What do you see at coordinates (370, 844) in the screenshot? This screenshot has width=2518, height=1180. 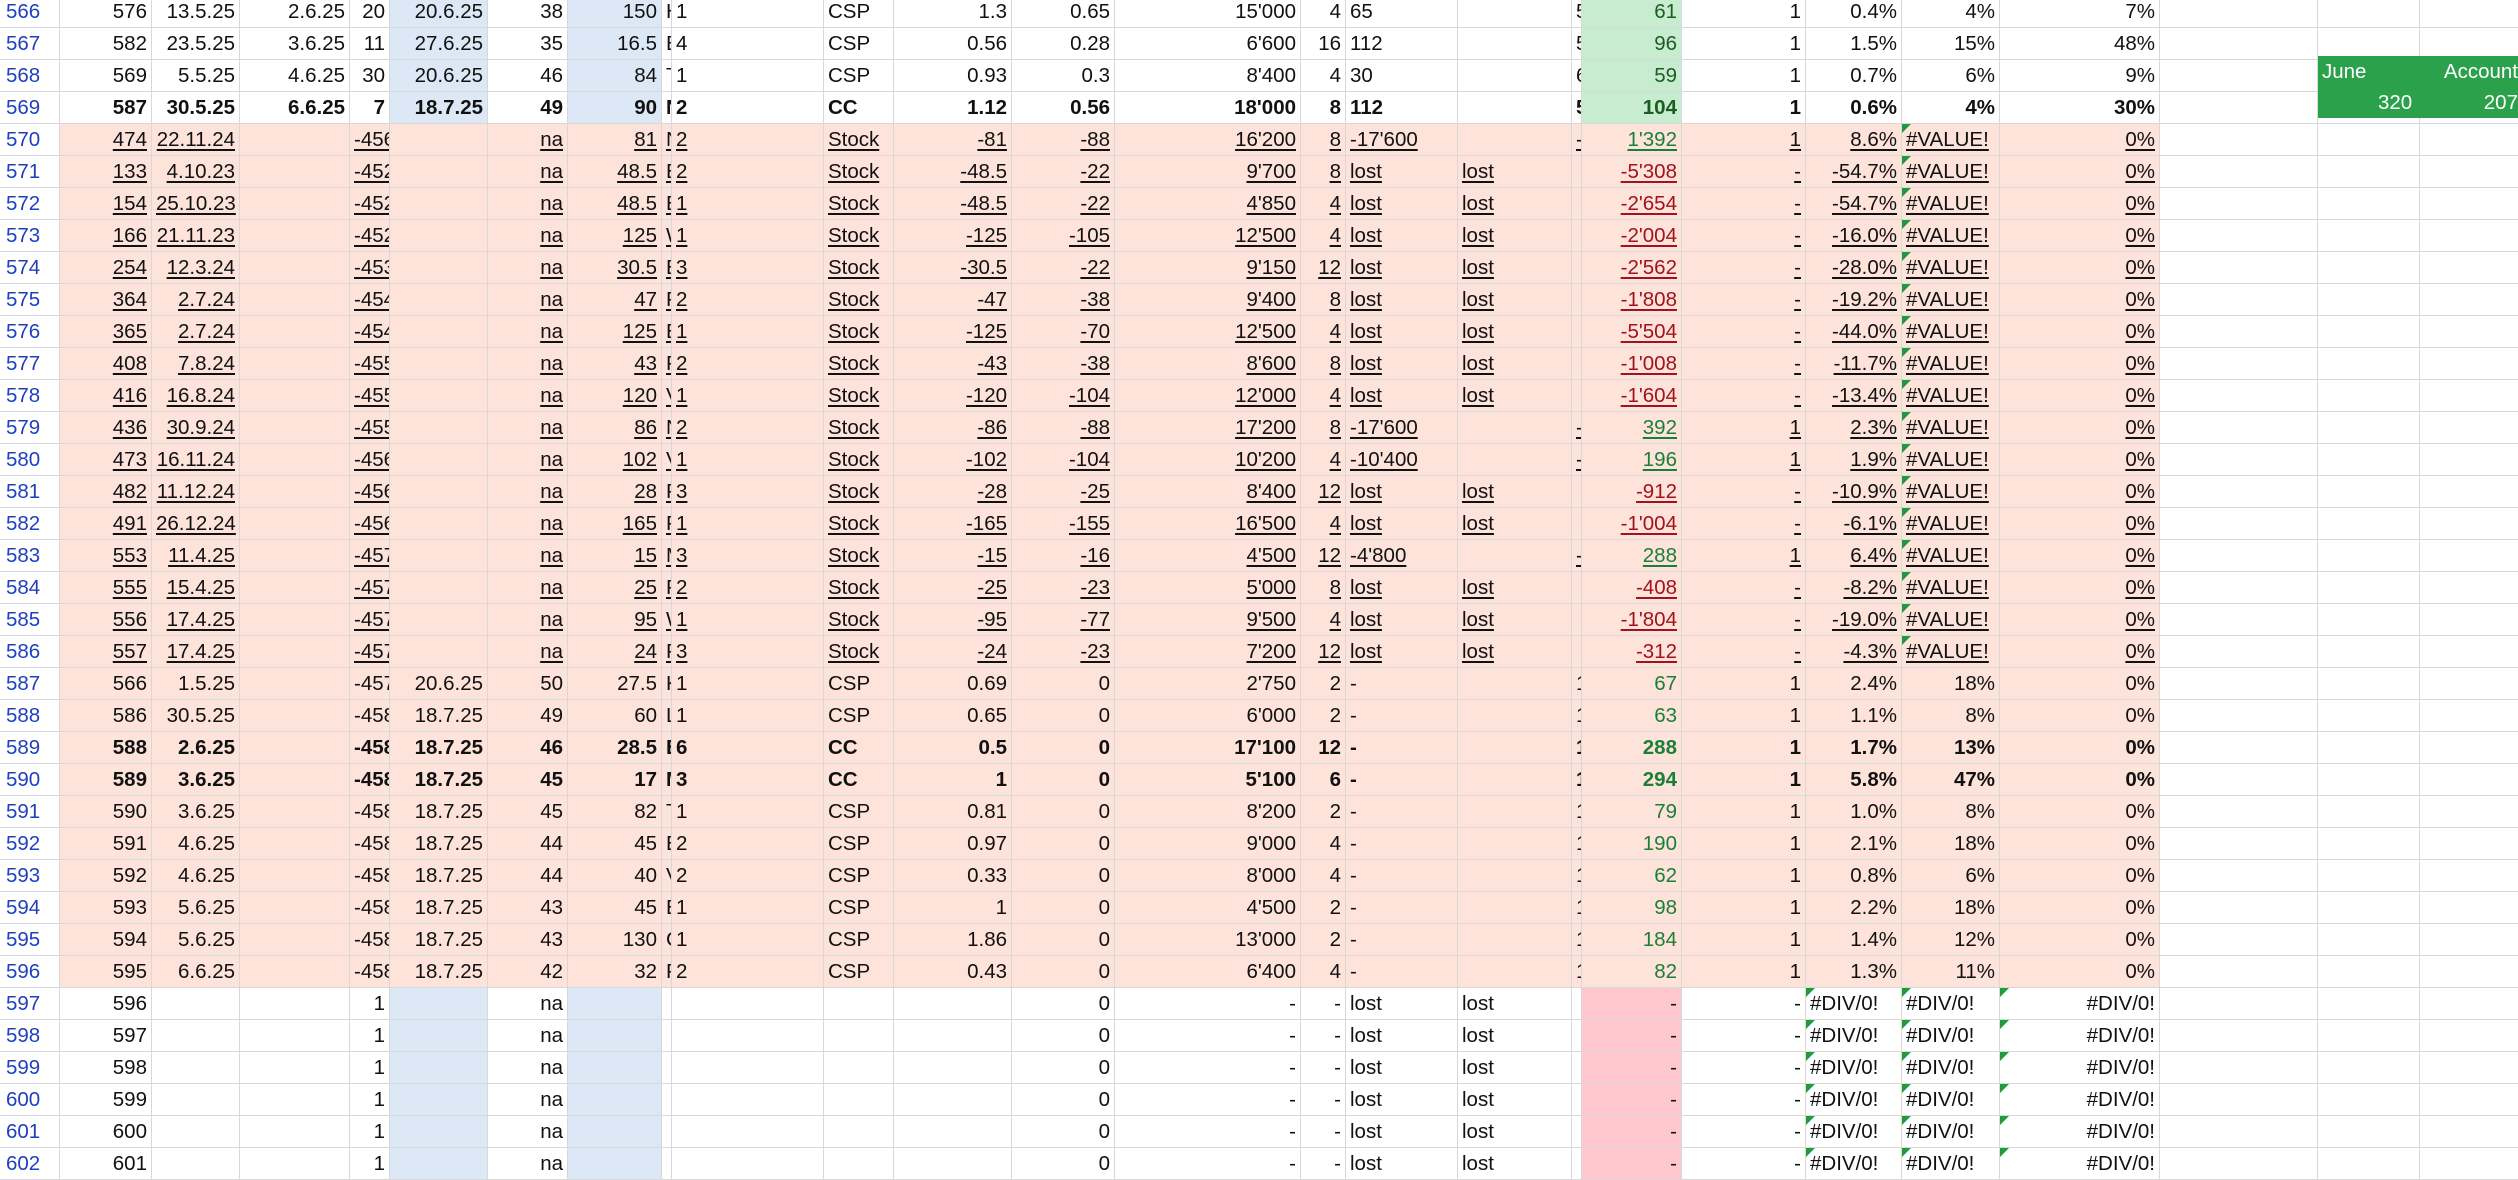 I see `col-days-cell: -45812` at bounding box center [370, 844].